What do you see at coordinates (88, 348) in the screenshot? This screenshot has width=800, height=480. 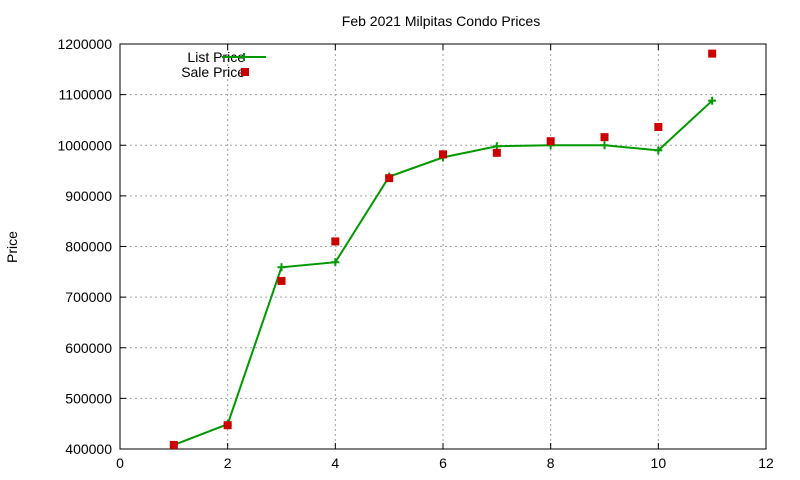 I see `y-tick-label: 600000` at bounding box center [88, 348].